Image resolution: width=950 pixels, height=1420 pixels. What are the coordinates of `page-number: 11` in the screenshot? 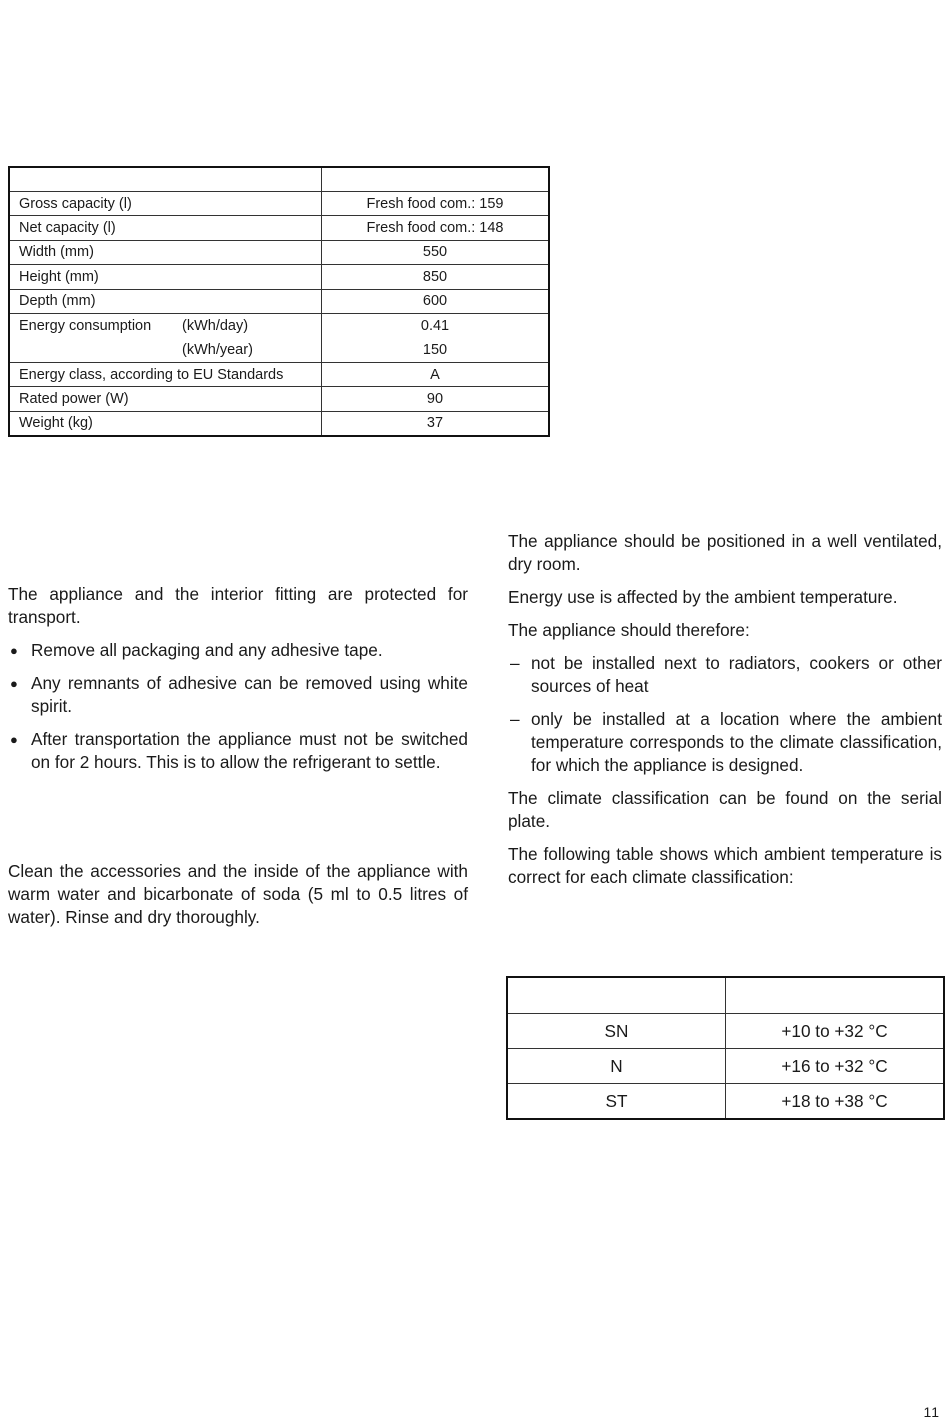 It's located at (931, 1412).